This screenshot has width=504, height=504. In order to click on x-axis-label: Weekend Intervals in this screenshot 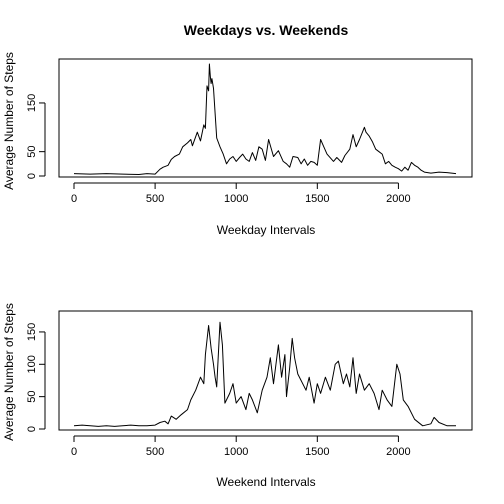, I will do `click(265, 482)`.